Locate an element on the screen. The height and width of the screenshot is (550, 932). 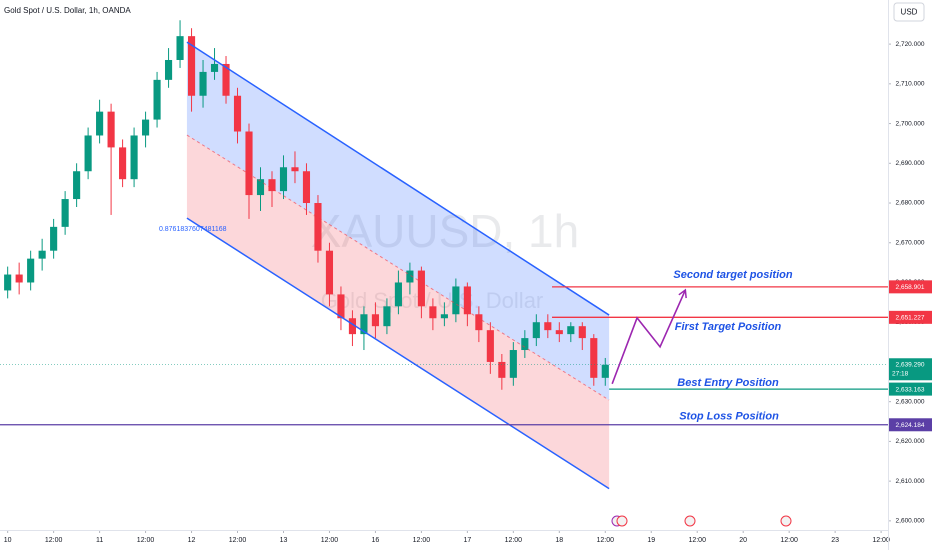
currency-button is located at coordinates (909, 12).